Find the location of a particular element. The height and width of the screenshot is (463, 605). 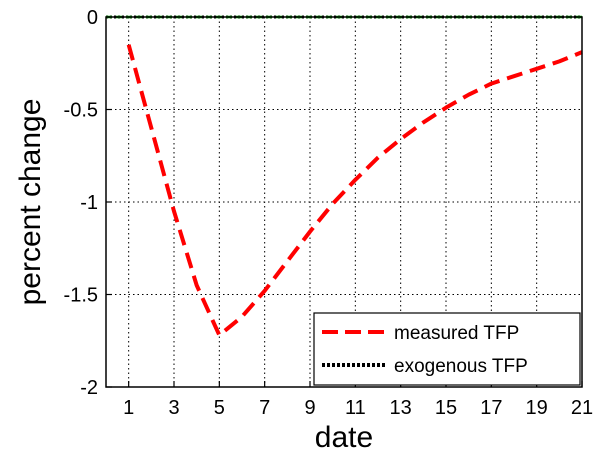

x-tick-label: 19 is located at coordinates (537, 408).